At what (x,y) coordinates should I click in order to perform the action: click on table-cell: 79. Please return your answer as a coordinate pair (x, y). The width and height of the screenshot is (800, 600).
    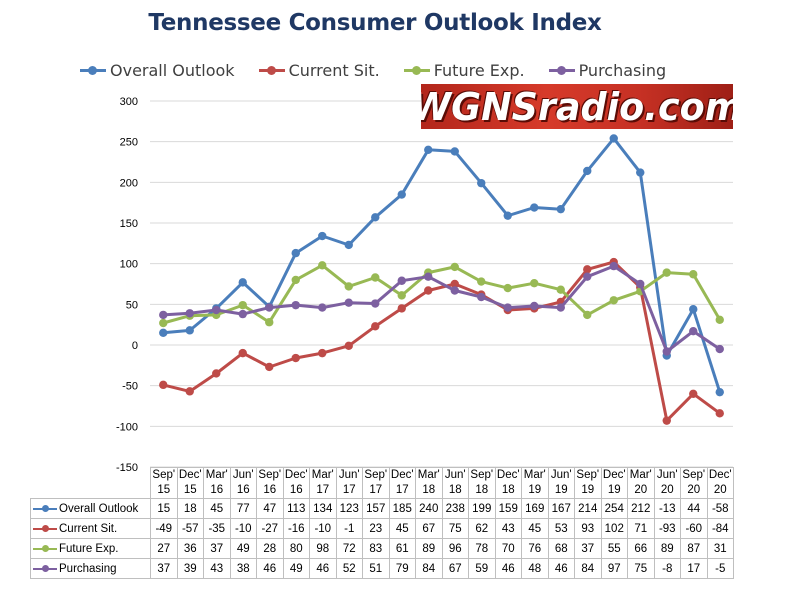
    Looking at the image, I should click on (402, 568).